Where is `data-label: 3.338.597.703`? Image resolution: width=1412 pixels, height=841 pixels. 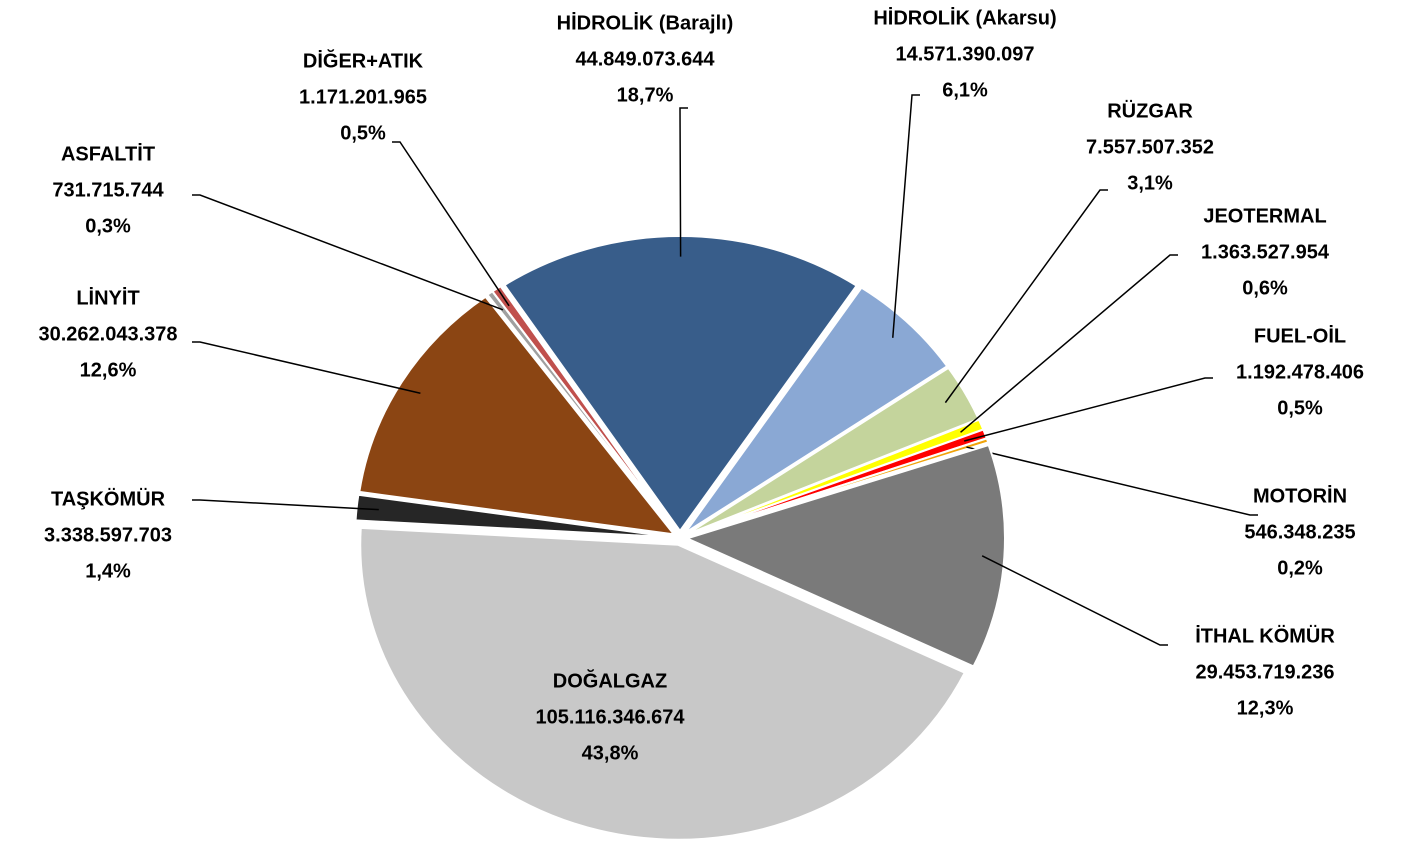
data-label: 3.338.597.703 is located at coordinates (108, 535).